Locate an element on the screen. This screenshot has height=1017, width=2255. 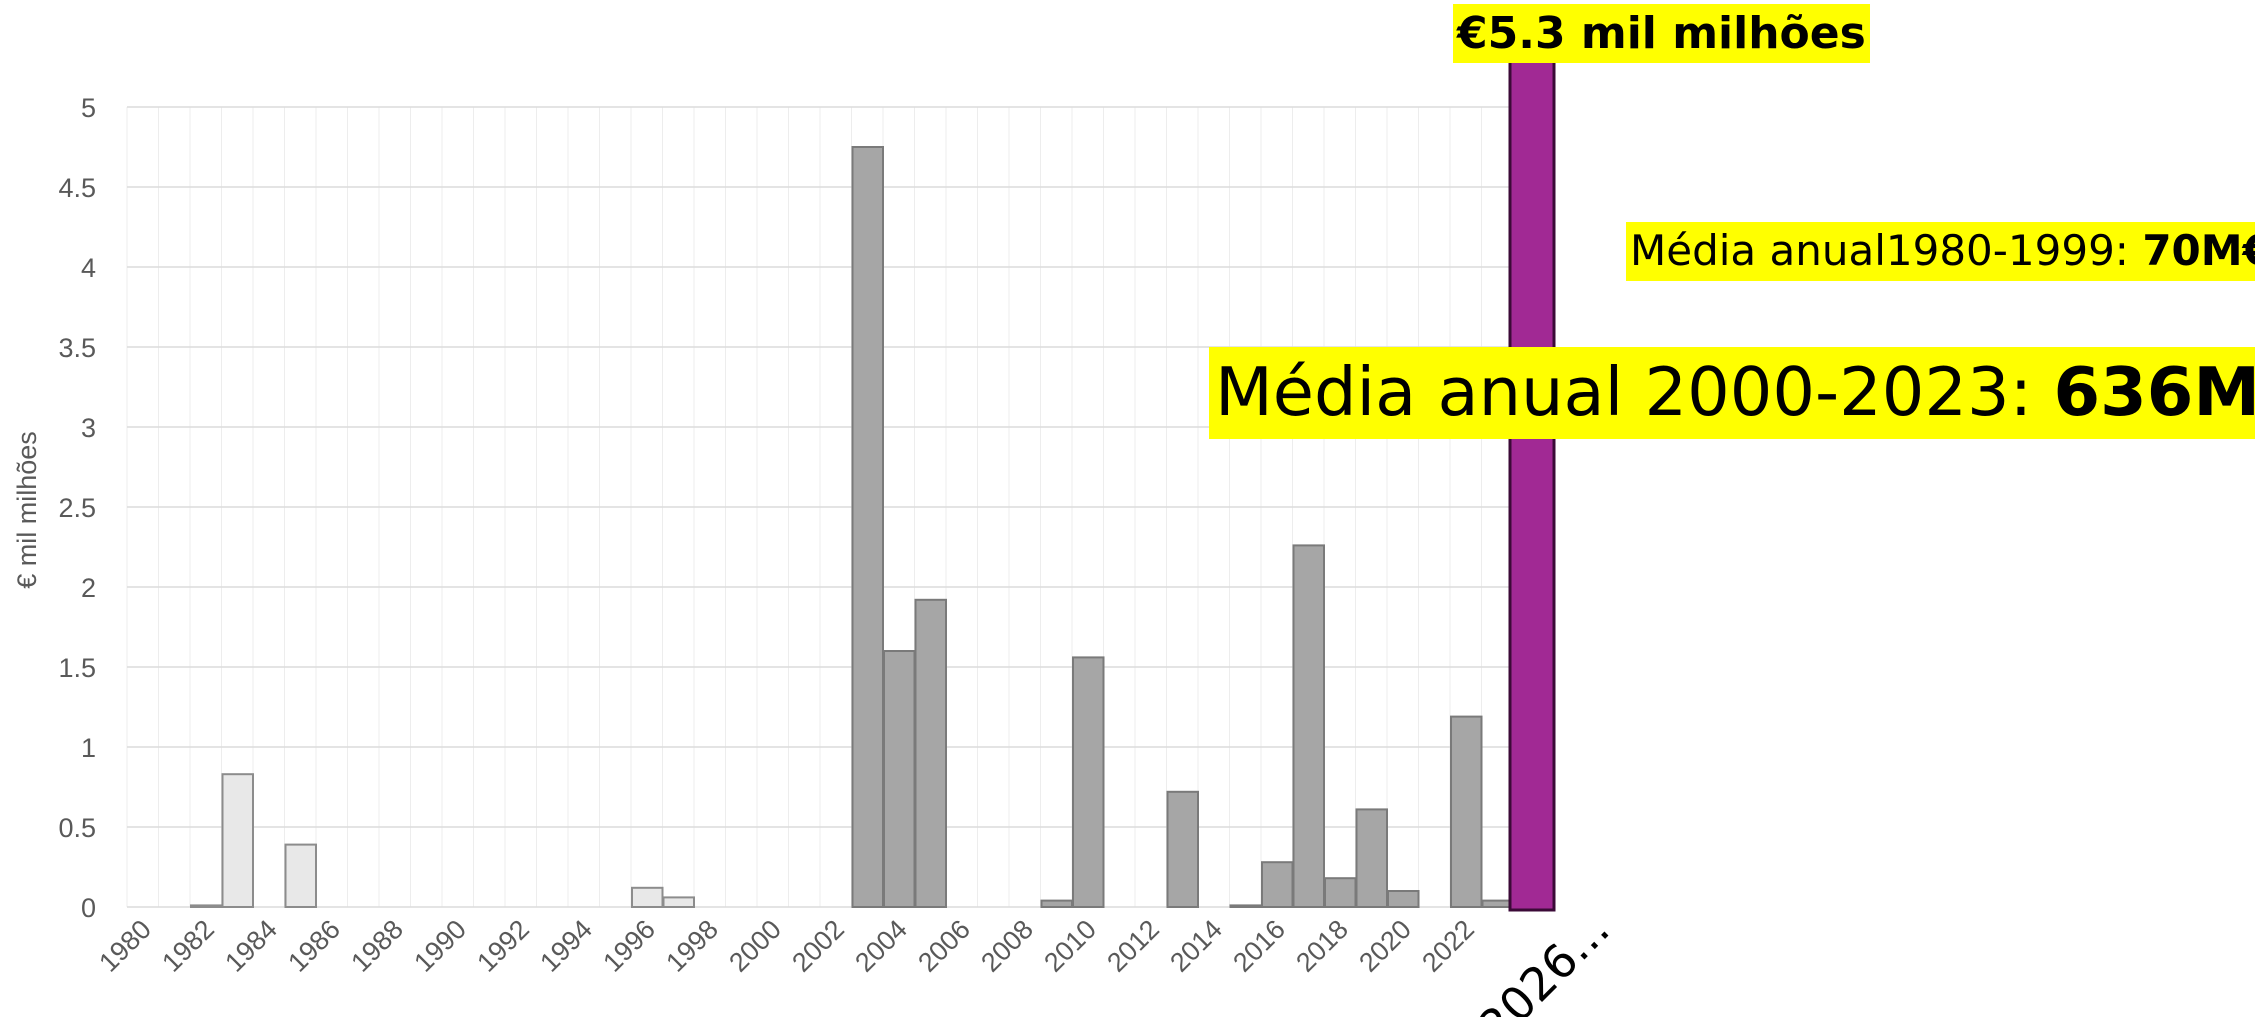
x-tick-label: 2018 is located at coordinates (1322, 946).